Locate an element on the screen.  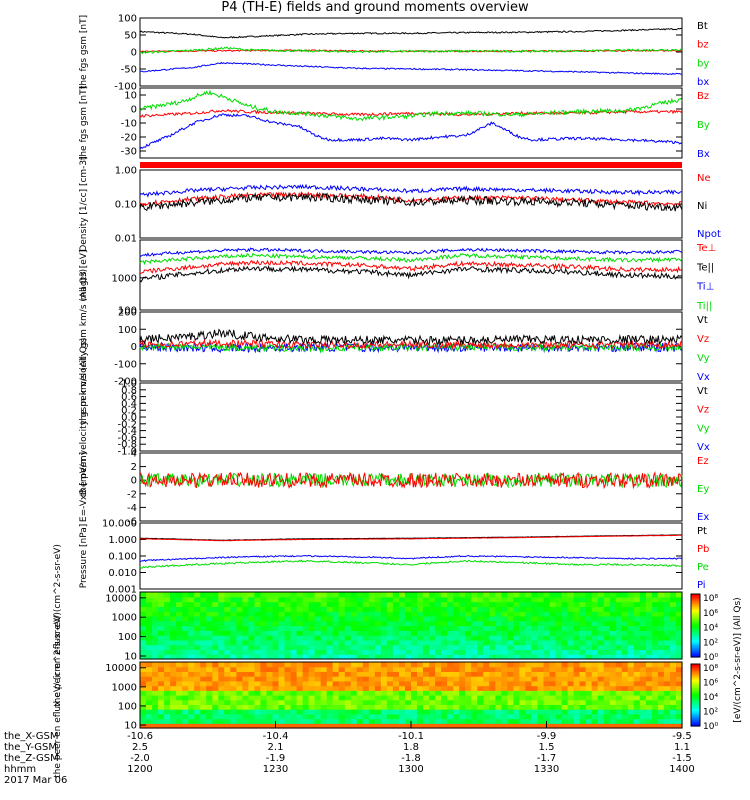
legend-entry: Te⊥ is located at coordinates (706, 248).